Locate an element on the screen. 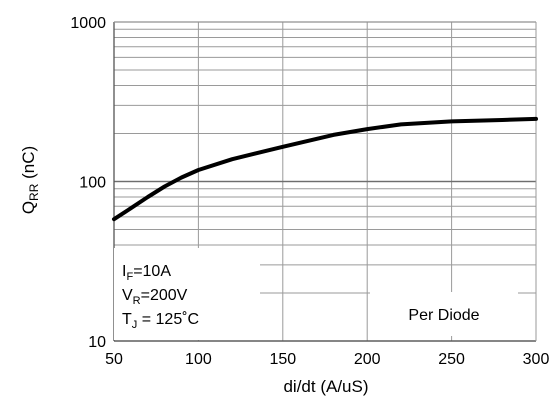 The image size is (558, 406). conditions-box: IF=10A VR=200V TJ = 125˚C is located at coordinates (187, 294).